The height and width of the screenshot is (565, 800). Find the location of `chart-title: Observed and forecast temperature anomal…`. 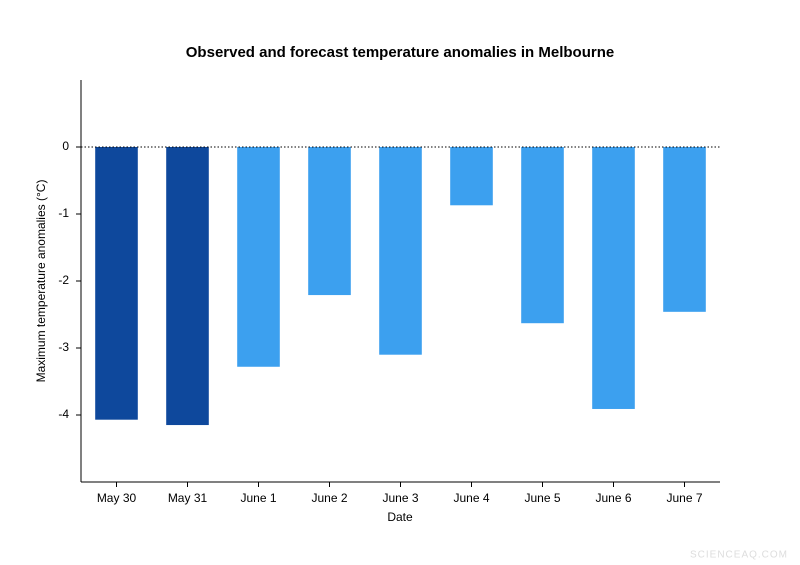

chart-title: Observed and forecast temperature anomal… is located at coordinates (400, 52).